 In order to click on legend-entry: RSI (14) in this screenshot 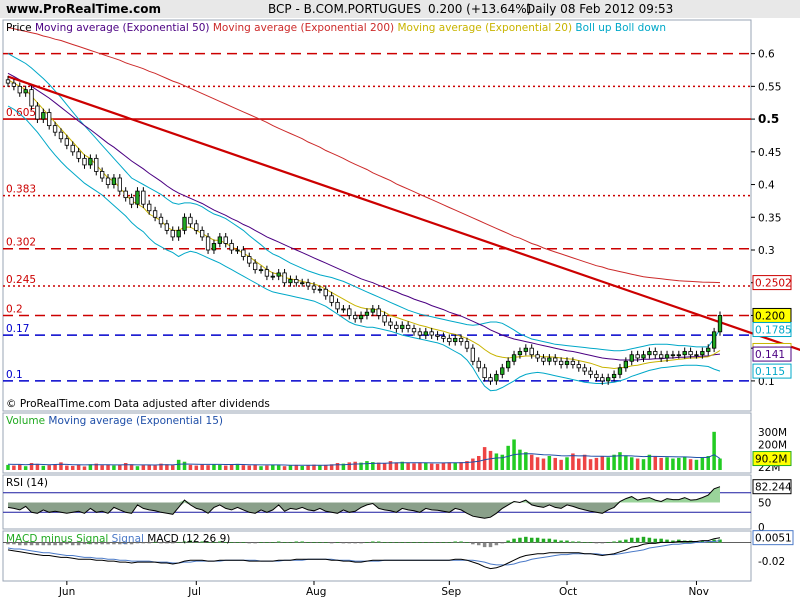, I will do `click(27, 483)`.